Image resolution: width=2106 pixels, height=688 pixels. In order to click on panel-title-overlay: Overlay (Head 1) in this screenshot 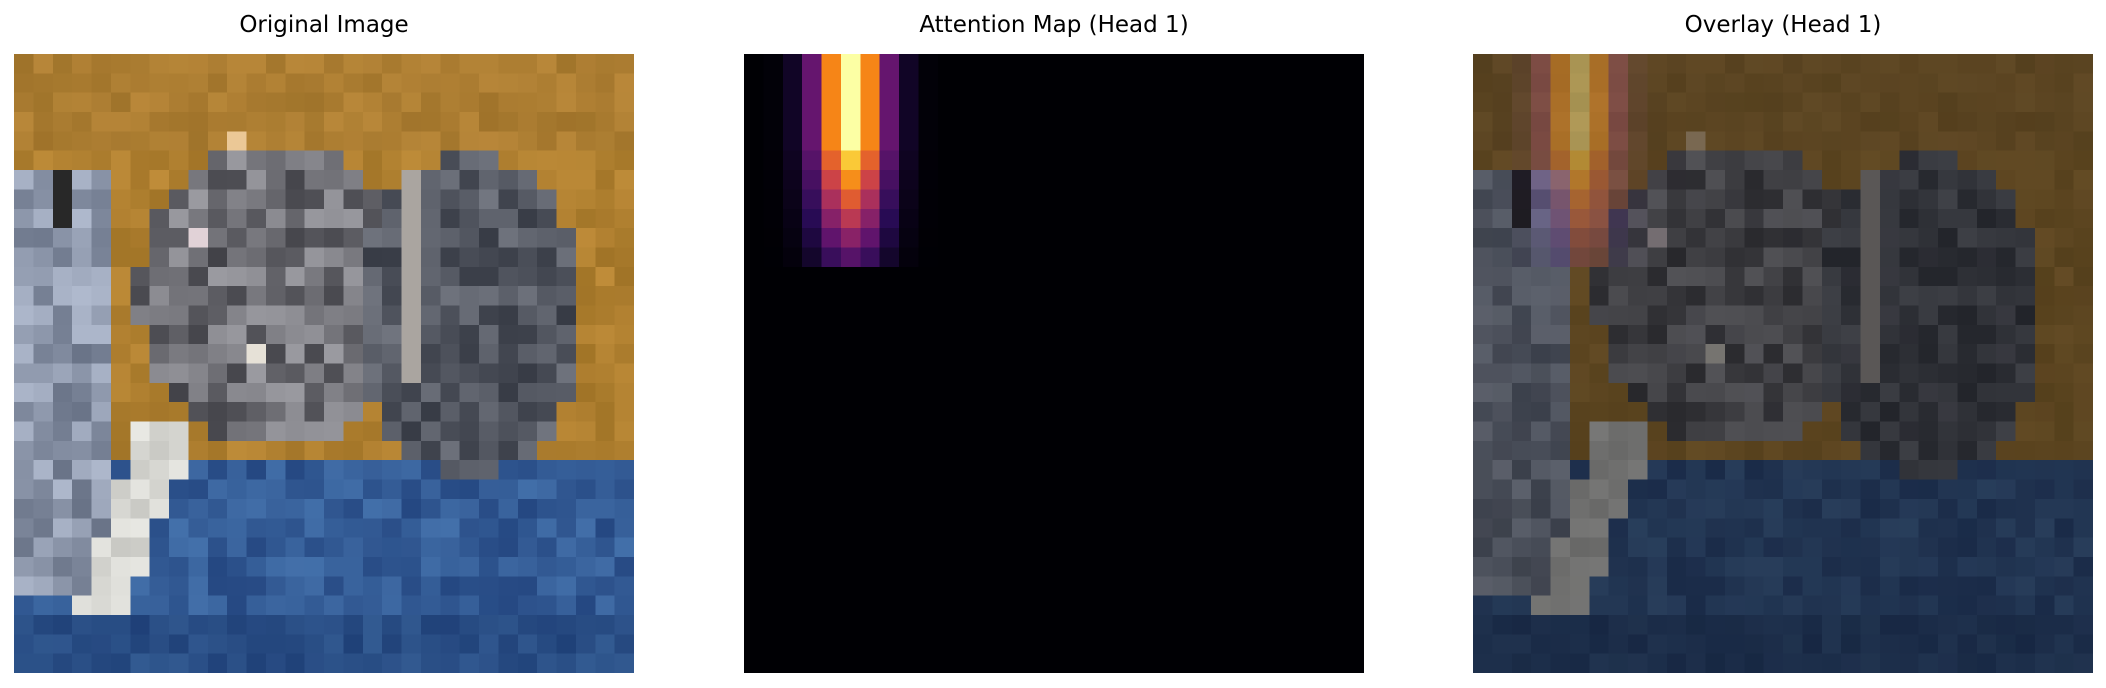, I will do `click(1783, 25)`.